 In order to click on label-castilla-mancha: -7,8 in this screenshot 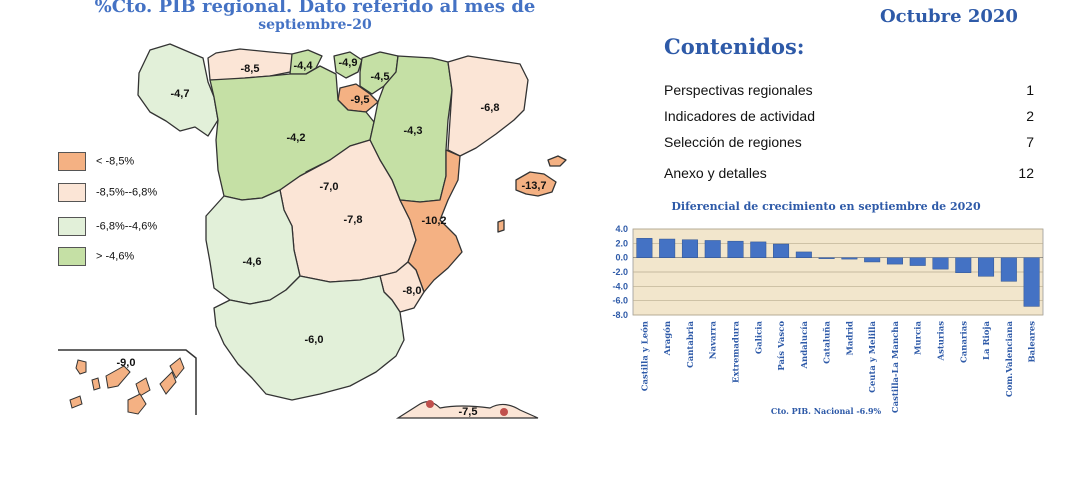, I will do `click(353, 220)`.